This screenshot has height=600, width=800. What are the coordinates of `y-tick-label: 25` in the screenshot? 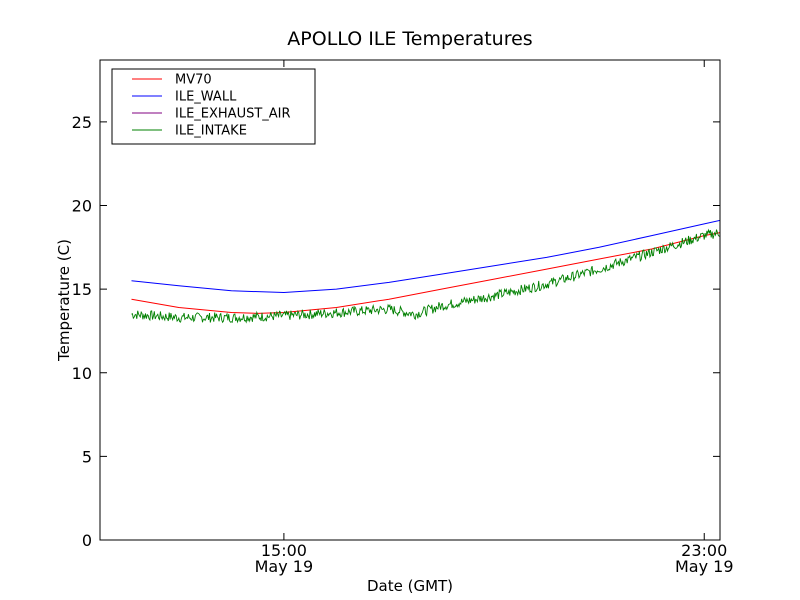 It's located at (82, 122).